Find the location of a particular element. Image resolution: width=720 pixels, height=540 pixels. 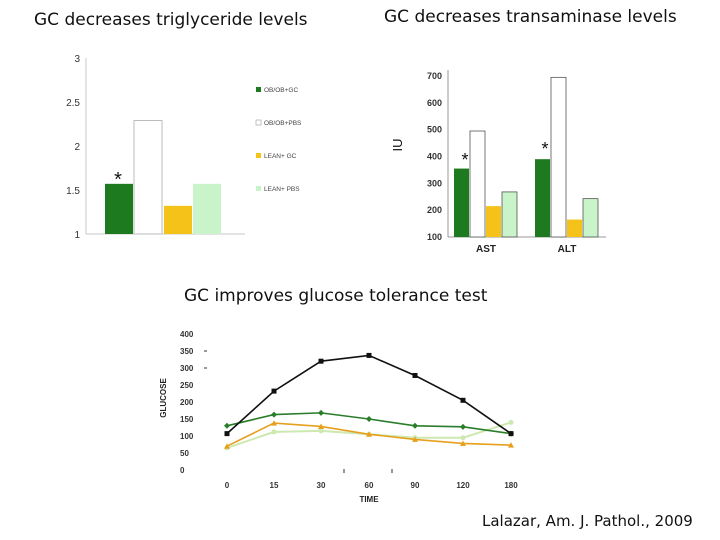

legend-label: OB/OB+GC is located at coordinates (281, 90).